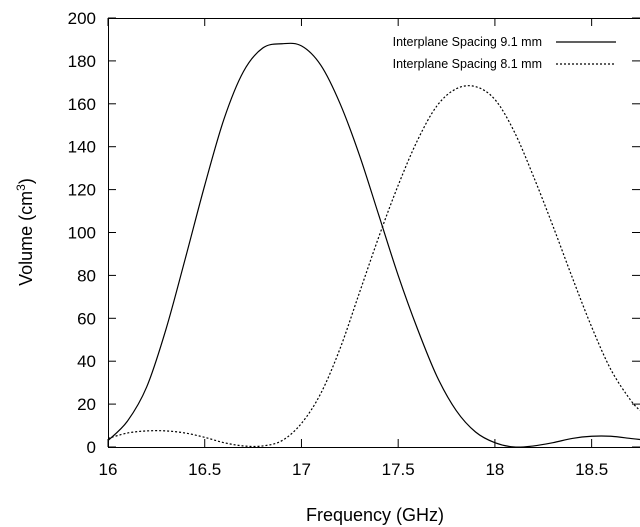 Image resolution: width=640 pixels, height=527 pixels. Describe the element at coordinates (82, 190) in the screenshot. I see `y-tick-label-6: 120` at that location.